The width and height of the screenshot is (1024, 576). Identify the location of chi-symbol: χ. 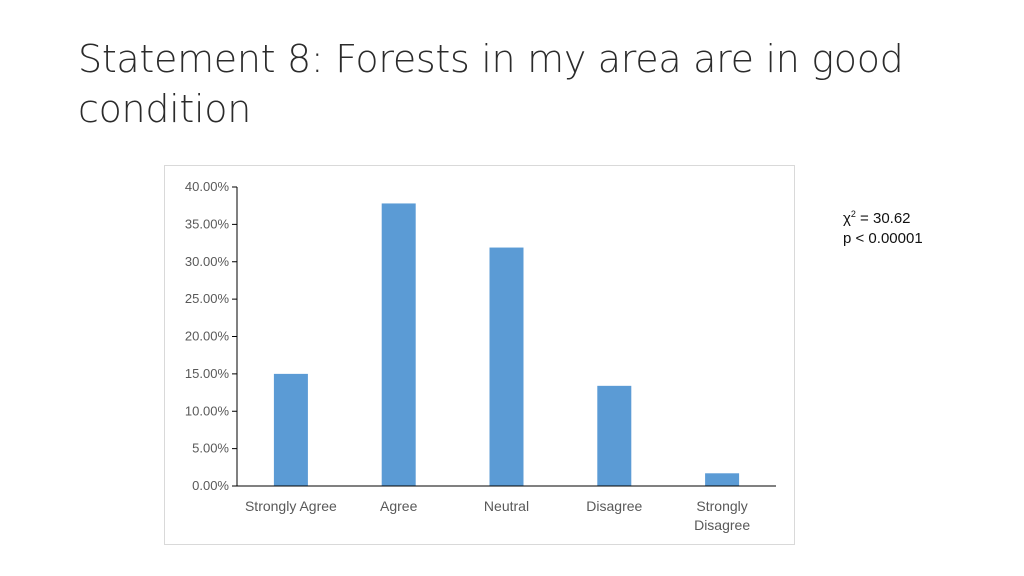
(847, 218).